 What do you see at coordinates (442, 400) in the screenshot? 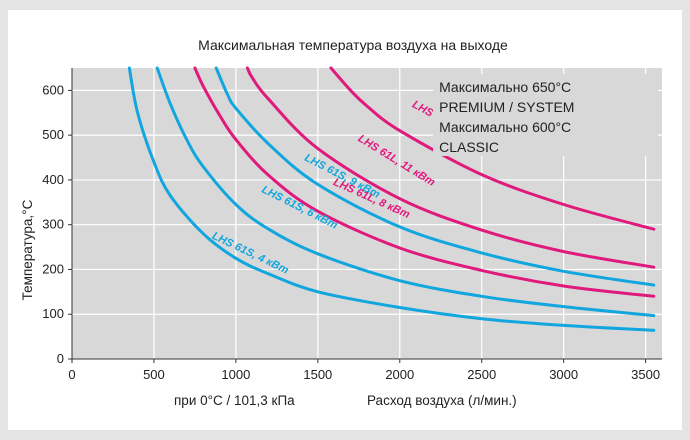
I see `x-axis-label-right: Расход воздуха (л/мин.)` at bounding box center [442, 400].